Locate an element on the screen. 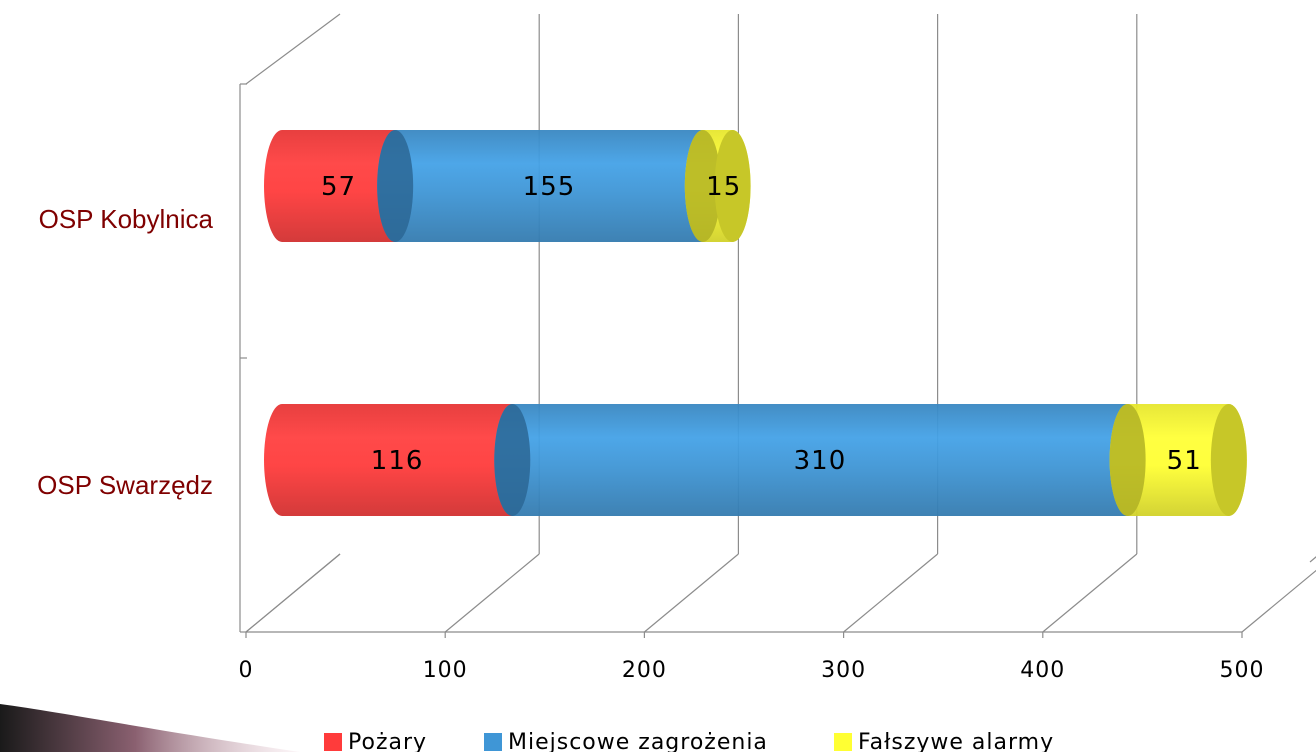  data-label-falszywe-alarmy-osp-kobylnica: 15 is located at coordinates (723, 187).